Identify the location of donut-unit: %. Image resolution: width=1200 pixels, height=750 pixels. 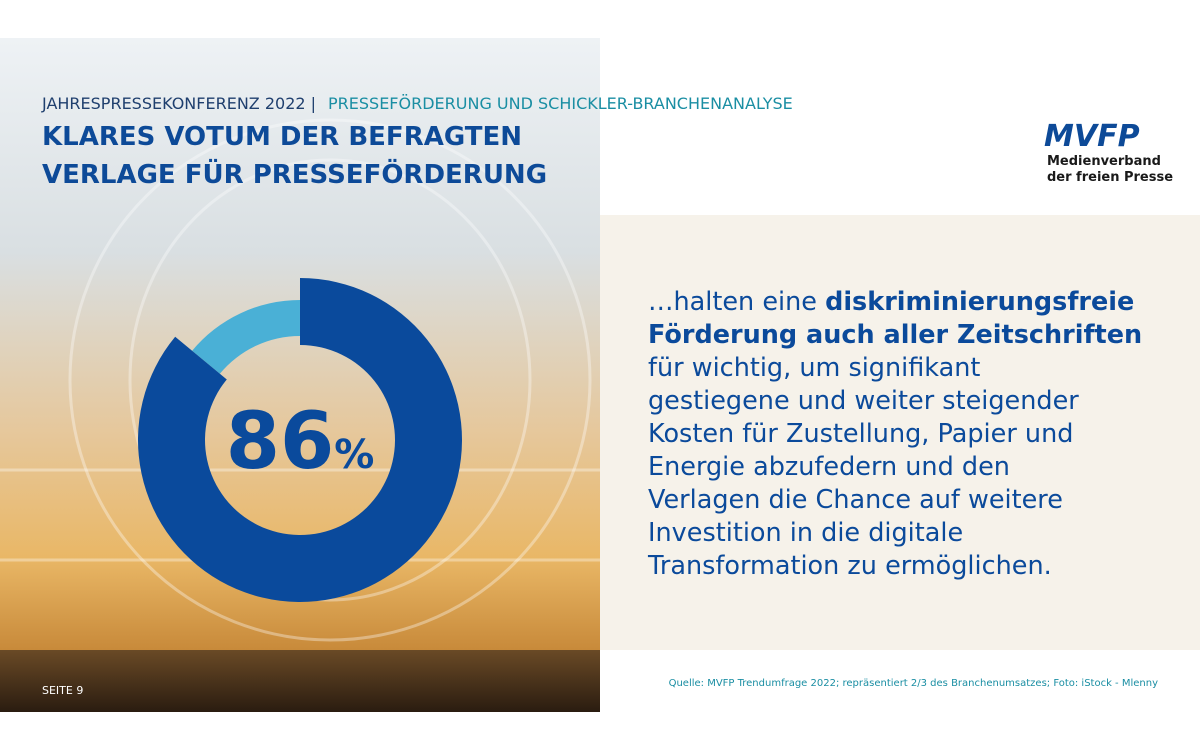
(354, 455).